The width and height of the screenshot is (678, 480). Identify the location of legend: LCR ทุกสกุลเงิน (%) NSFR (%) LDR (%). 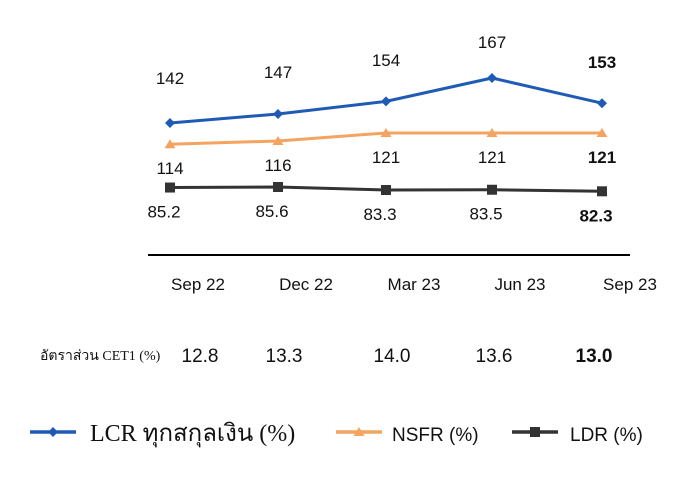
(336, 434).